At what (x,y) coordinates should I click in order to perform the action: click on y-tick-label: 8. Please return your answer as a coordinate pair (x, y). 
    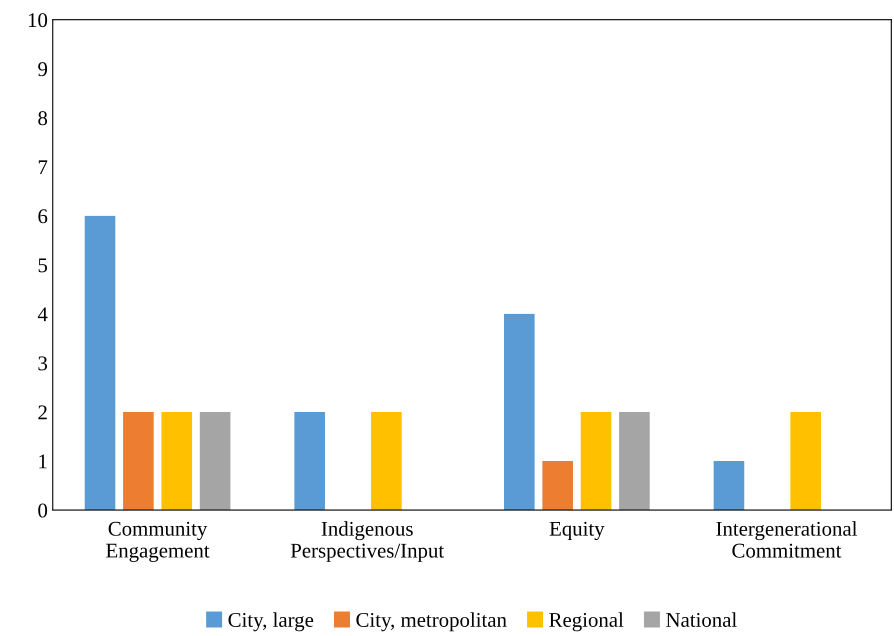
    Looking at the image, I should click on (43, 118).